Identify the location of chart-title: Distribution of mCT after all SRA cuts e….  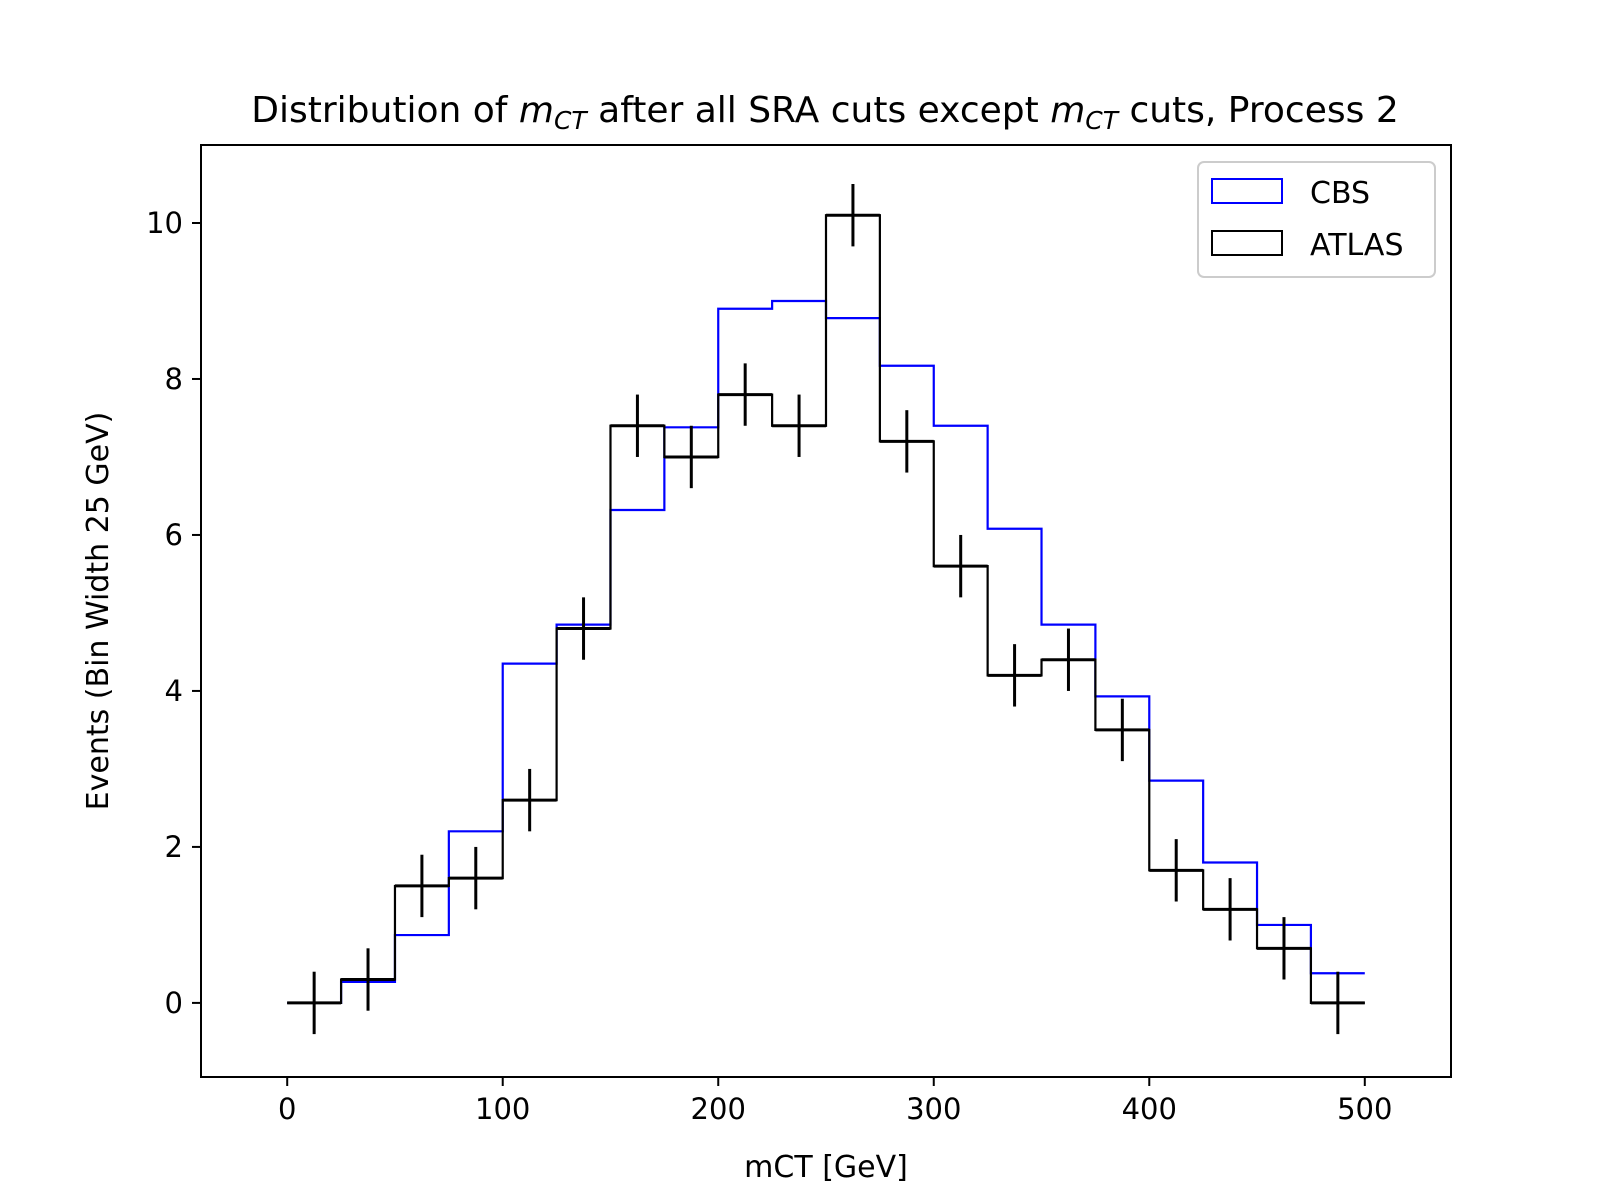
(824, 112).